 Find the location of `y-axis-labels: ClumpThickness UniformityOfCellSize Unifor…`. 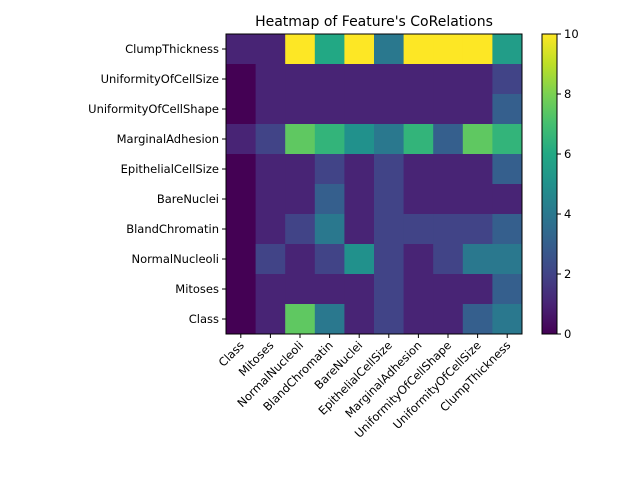

y-axis-labels: ClumpThickness UniformityOfCellSize Unifor… is located at coordinates (157, 184).